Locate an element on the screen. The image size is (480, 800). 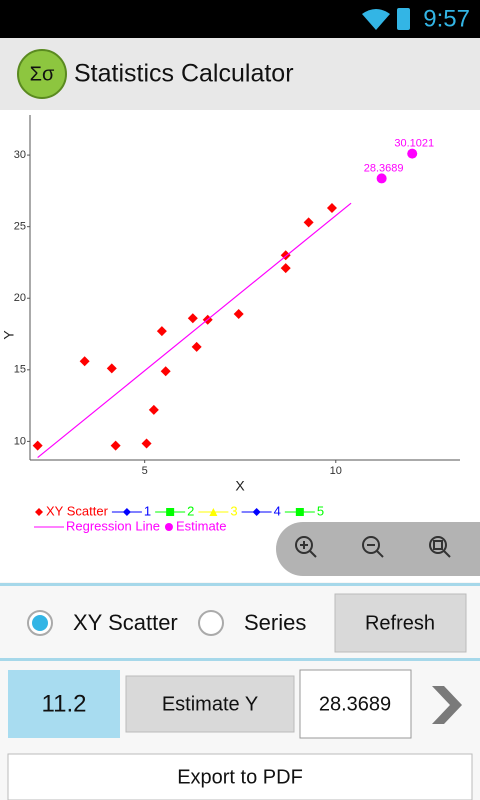
legend-label: Regression Line is located at coordinates (113, 525).